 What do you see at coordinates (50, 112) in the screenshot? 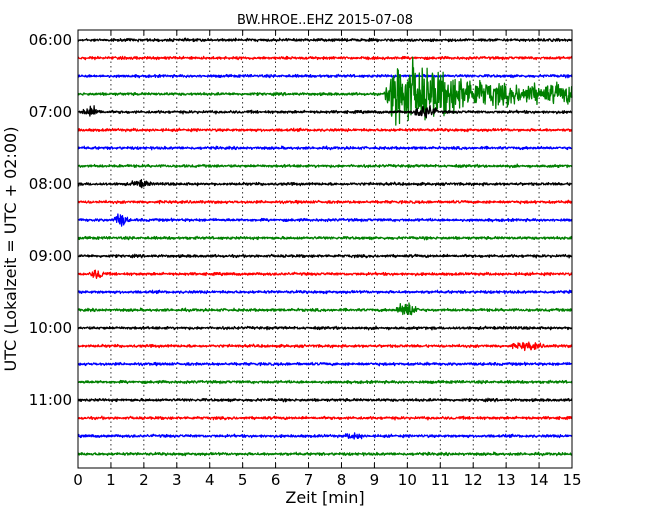
I see `y-tick-label: 07:00` at bounding box center [50, 112].